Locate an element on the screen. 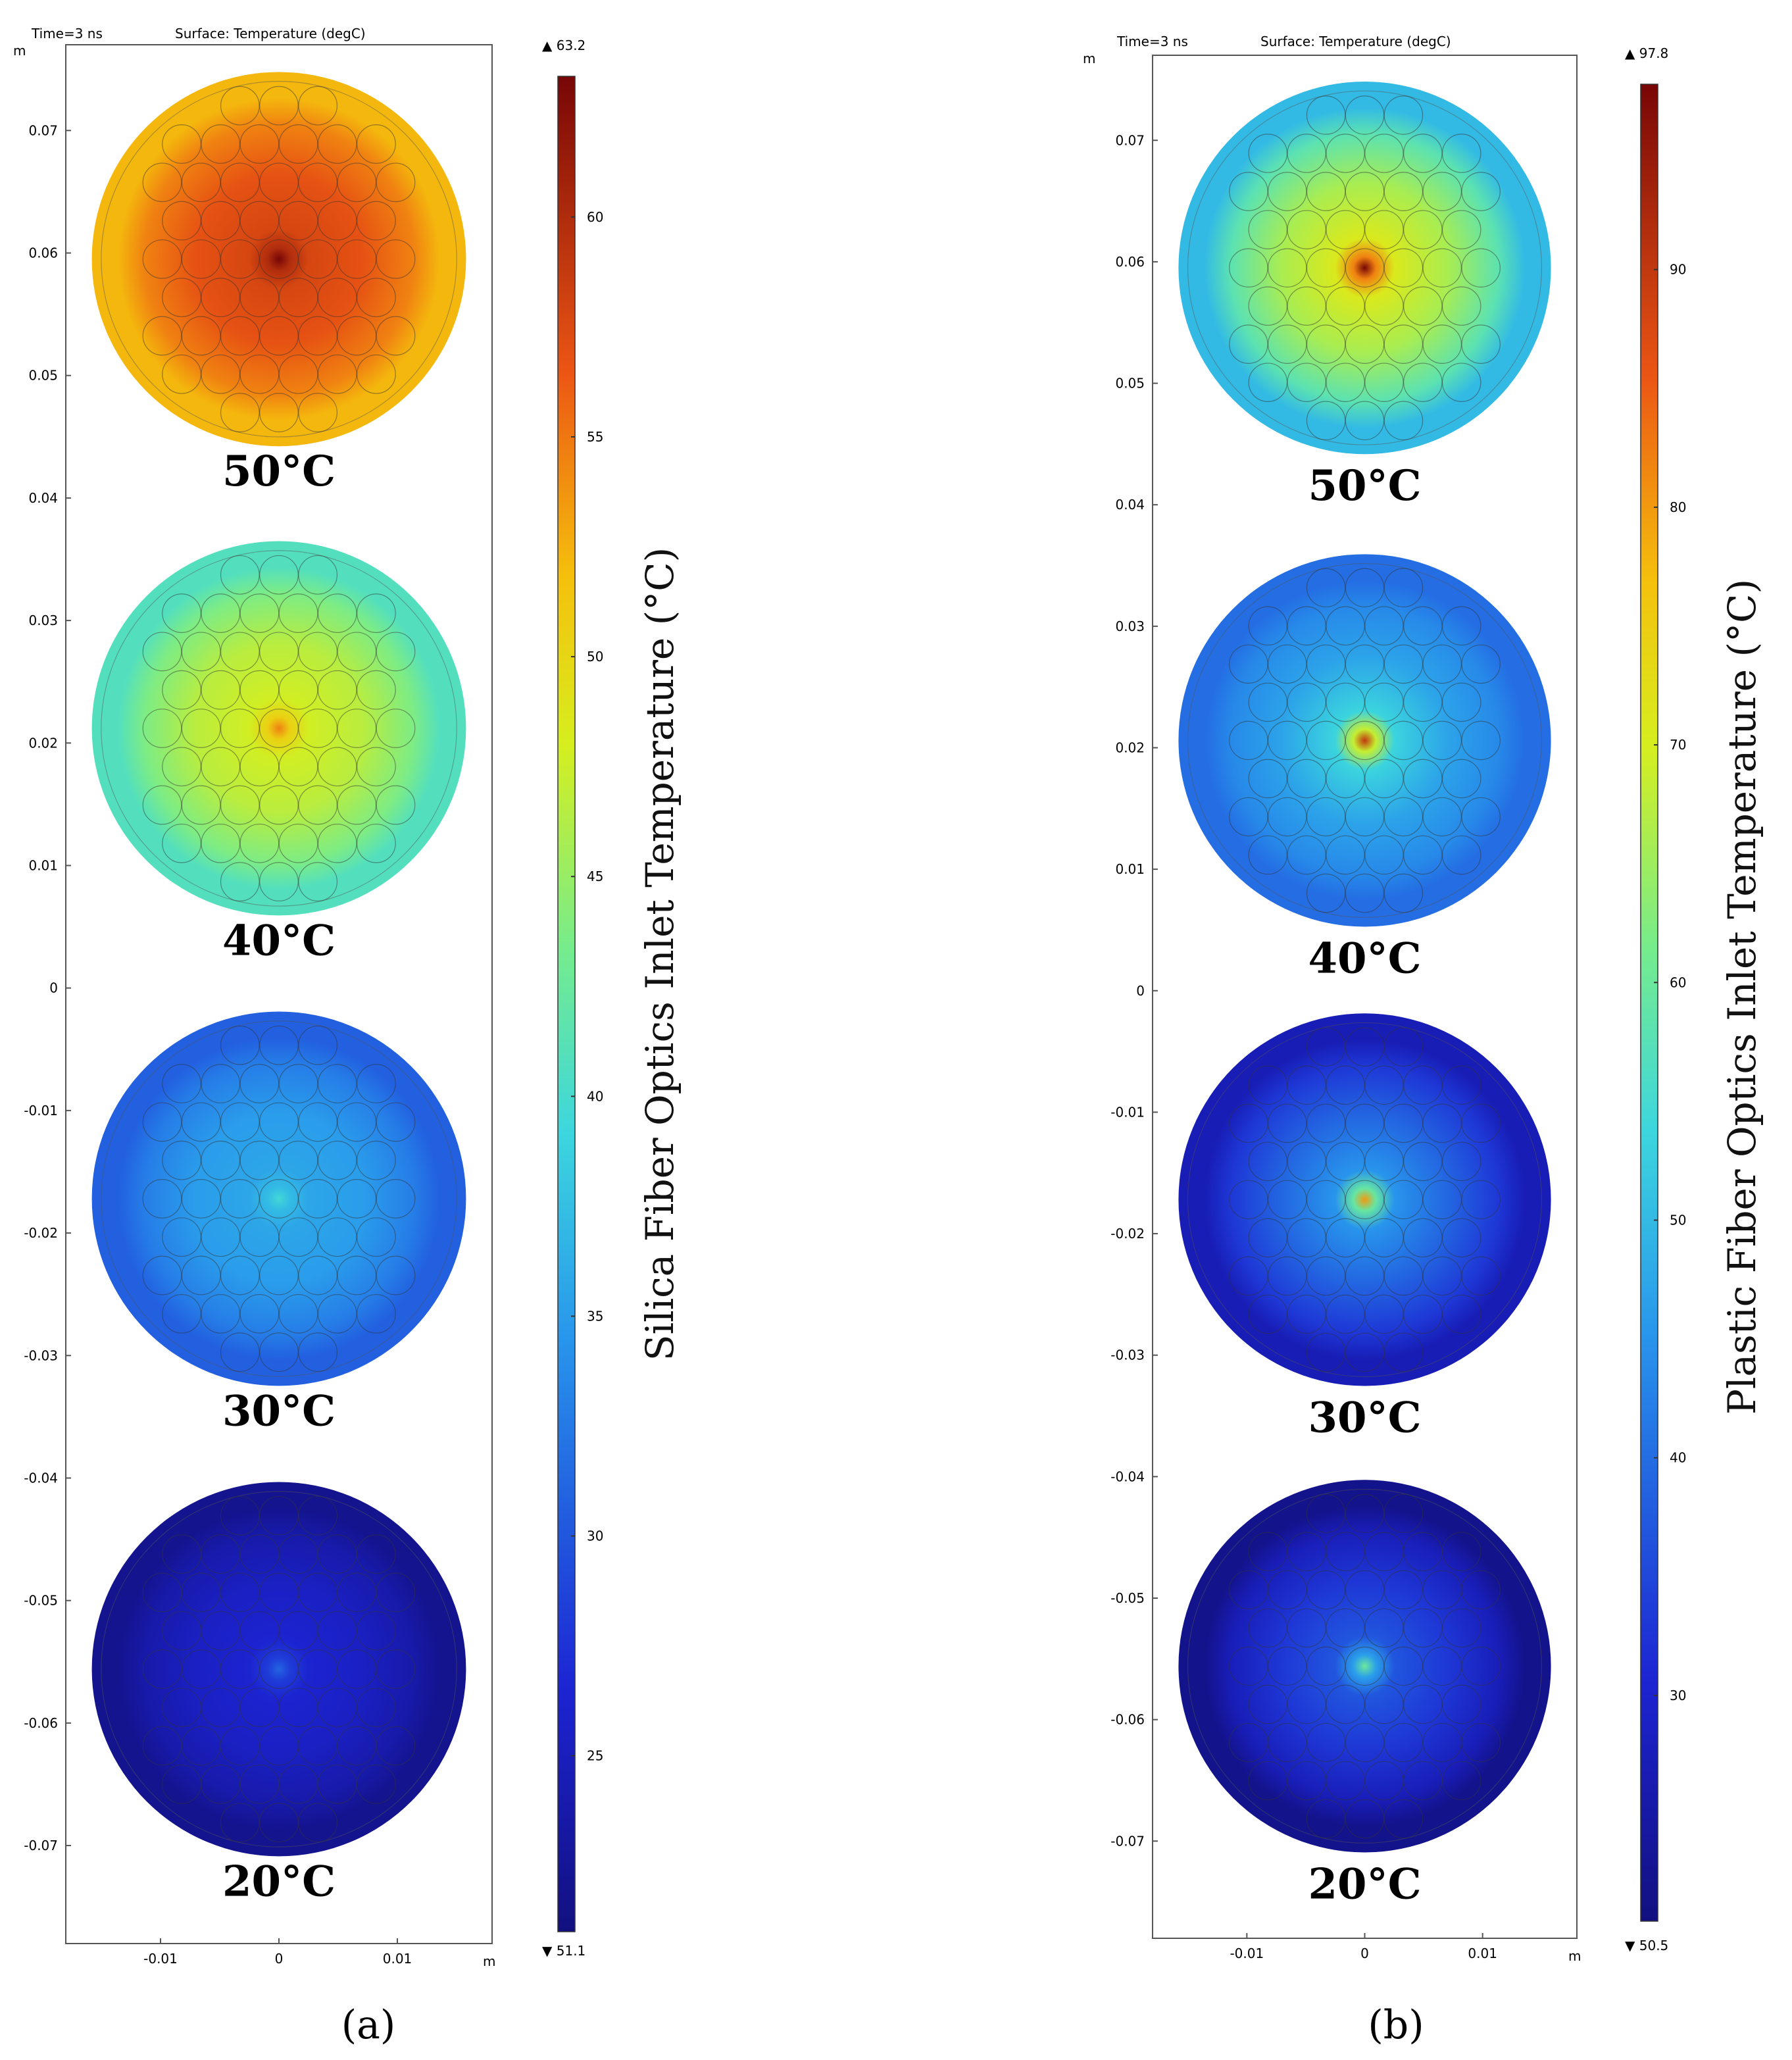 This screenshot has height=2060, width=1792. colorbar-gradient is located at coordinates (566, 1004).